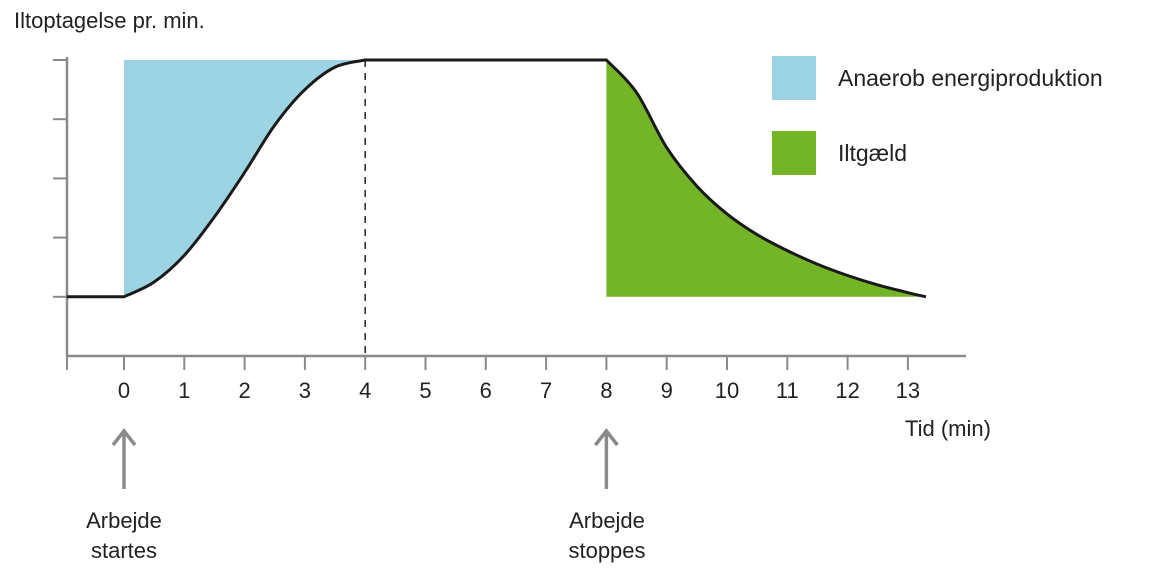 The image size is (1168, 576). What do you see at coordinates (124, 520) in the screenshot?
I see `annotation-start-line-1: Arbejde` at bounding box center [124, 520].